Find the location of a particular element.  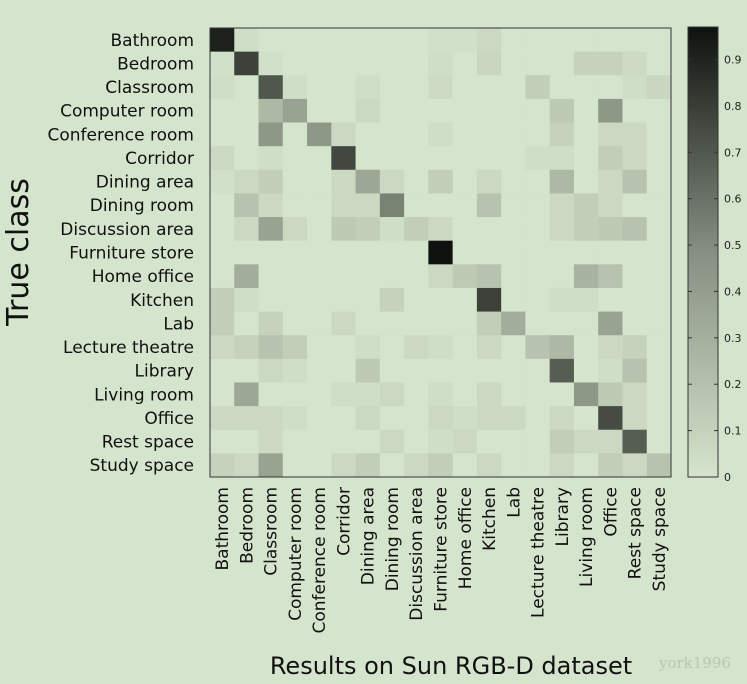

colorbar-ticks: 0 0.1 0.2 0.3 0.4 0.5 0.6 0.7 0.8 0.9 is located at coordinates (715, 268).